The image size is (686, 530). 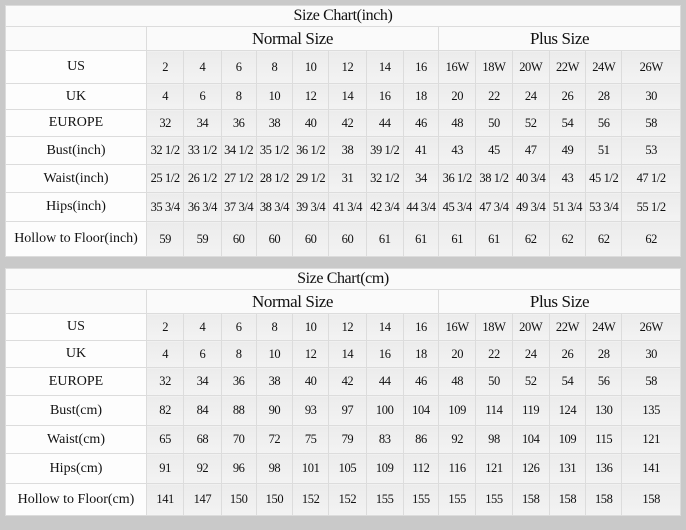 I want to click on row-label: Hollow to Floor(cm), so click(x=76, y=499).